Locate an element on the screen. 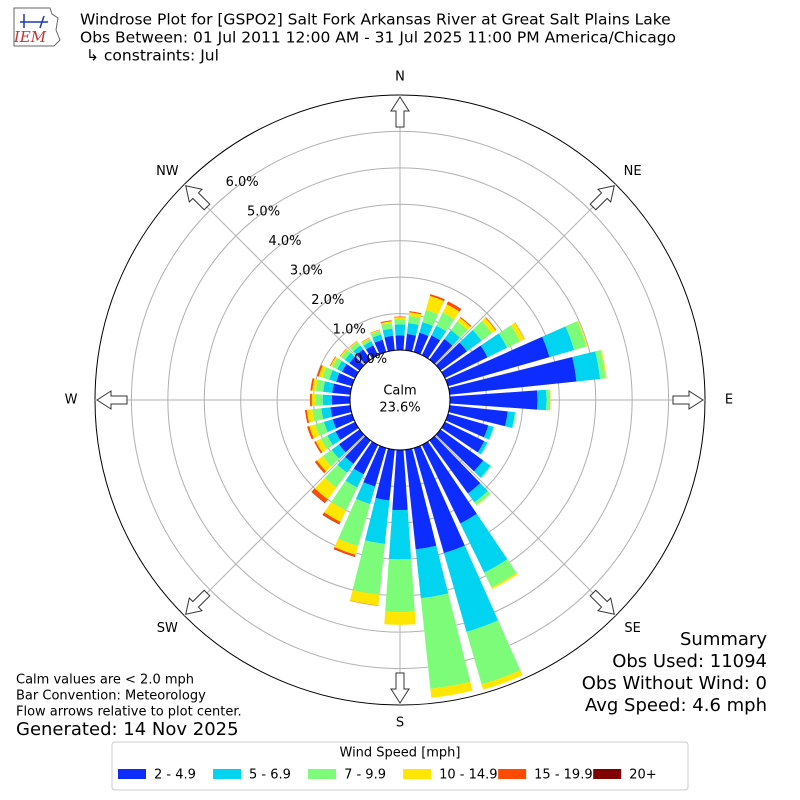 The width and height of the screenshot is (800, 800). legend-label: 10 - 14.9 is located at coordinates (468, 775).